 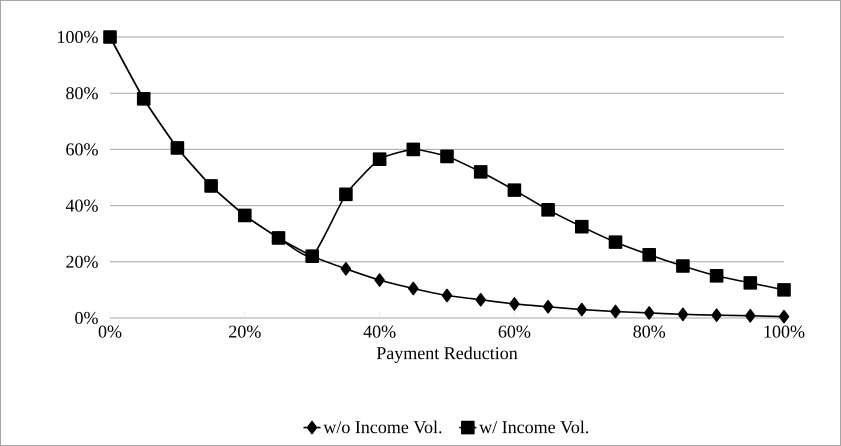 What do you see at coordinates (514, 332) in the screenshot?
I see `x-tick-label: 60%` at bounding box center [514, 332].